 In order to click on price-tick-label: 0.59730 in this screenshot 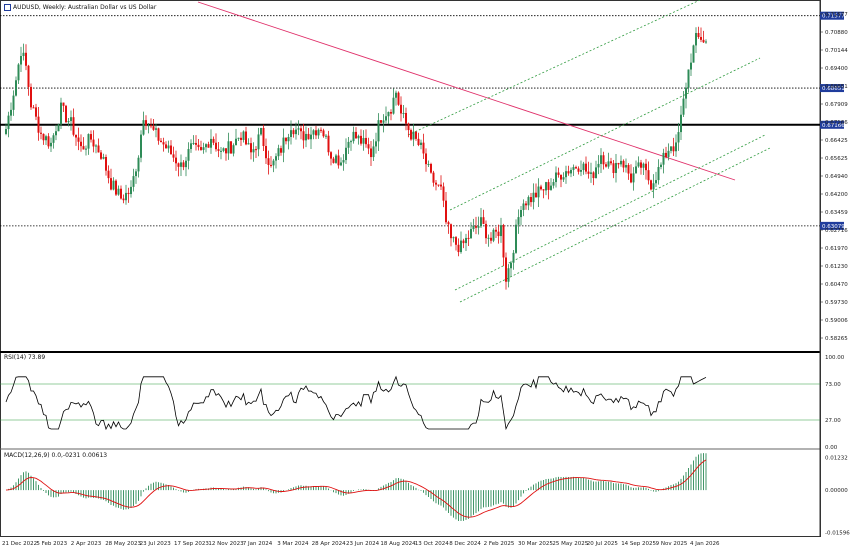, I will do `click(836, 303)`.